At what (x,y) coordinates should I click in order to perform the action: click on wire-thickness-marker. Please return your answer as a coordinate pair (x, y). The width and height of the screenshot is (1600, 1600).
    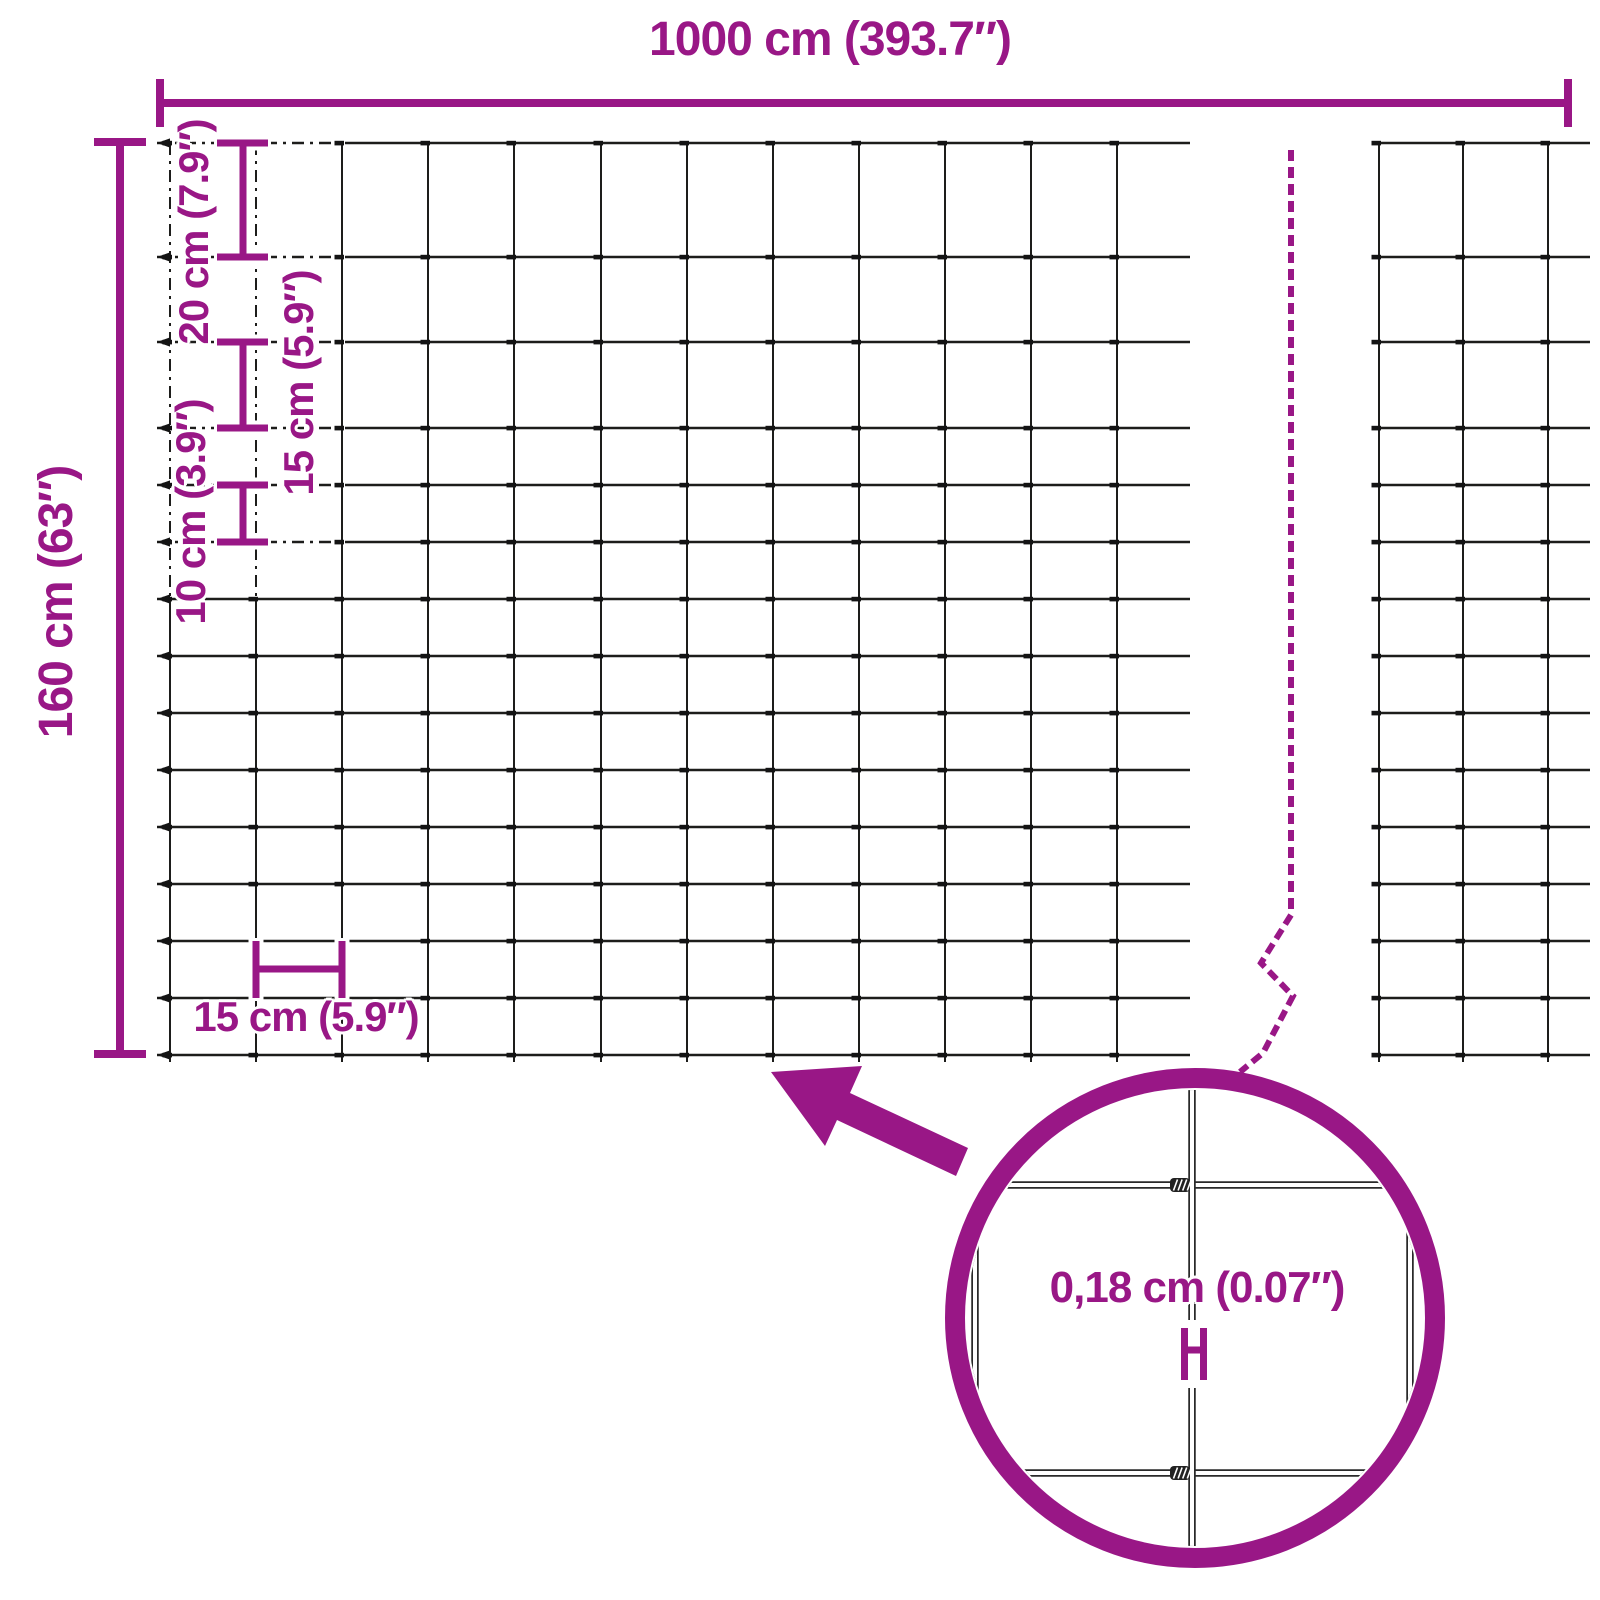
    Looking at the image, I should click on (1194, 1354).